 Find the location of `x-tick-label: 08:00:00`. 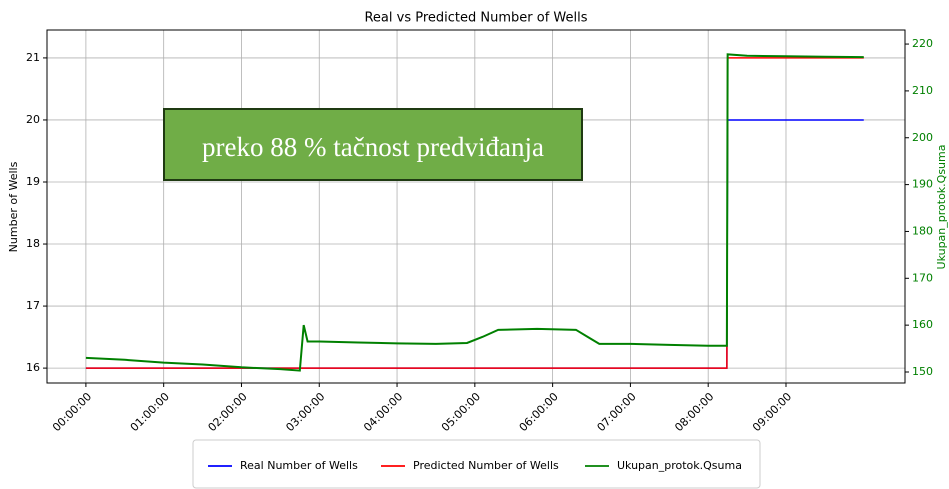

x-tick-label: 08:00:00 is located at coordinates (694, 412).